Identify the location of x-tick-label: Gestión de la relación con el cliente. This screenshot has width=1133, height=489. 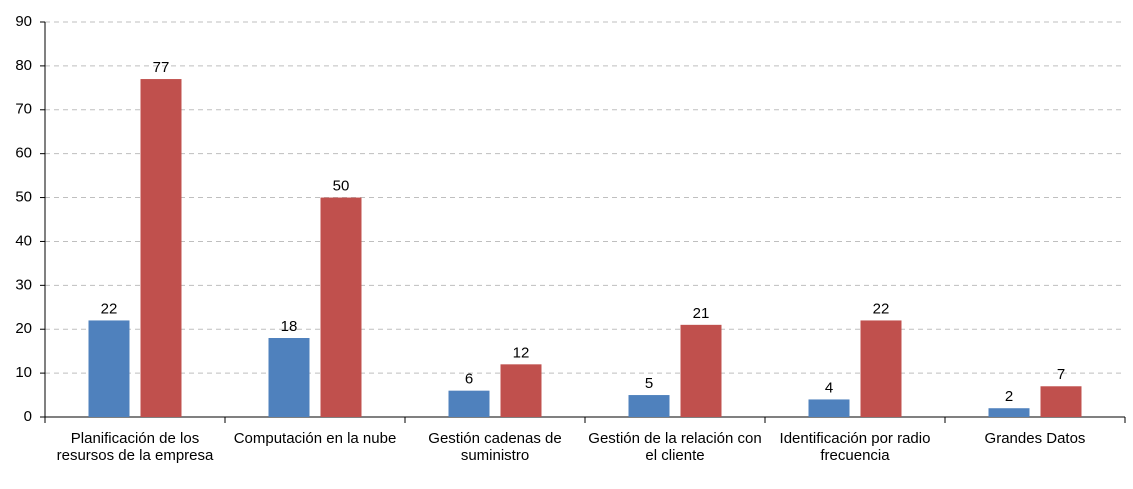
(675, 447).